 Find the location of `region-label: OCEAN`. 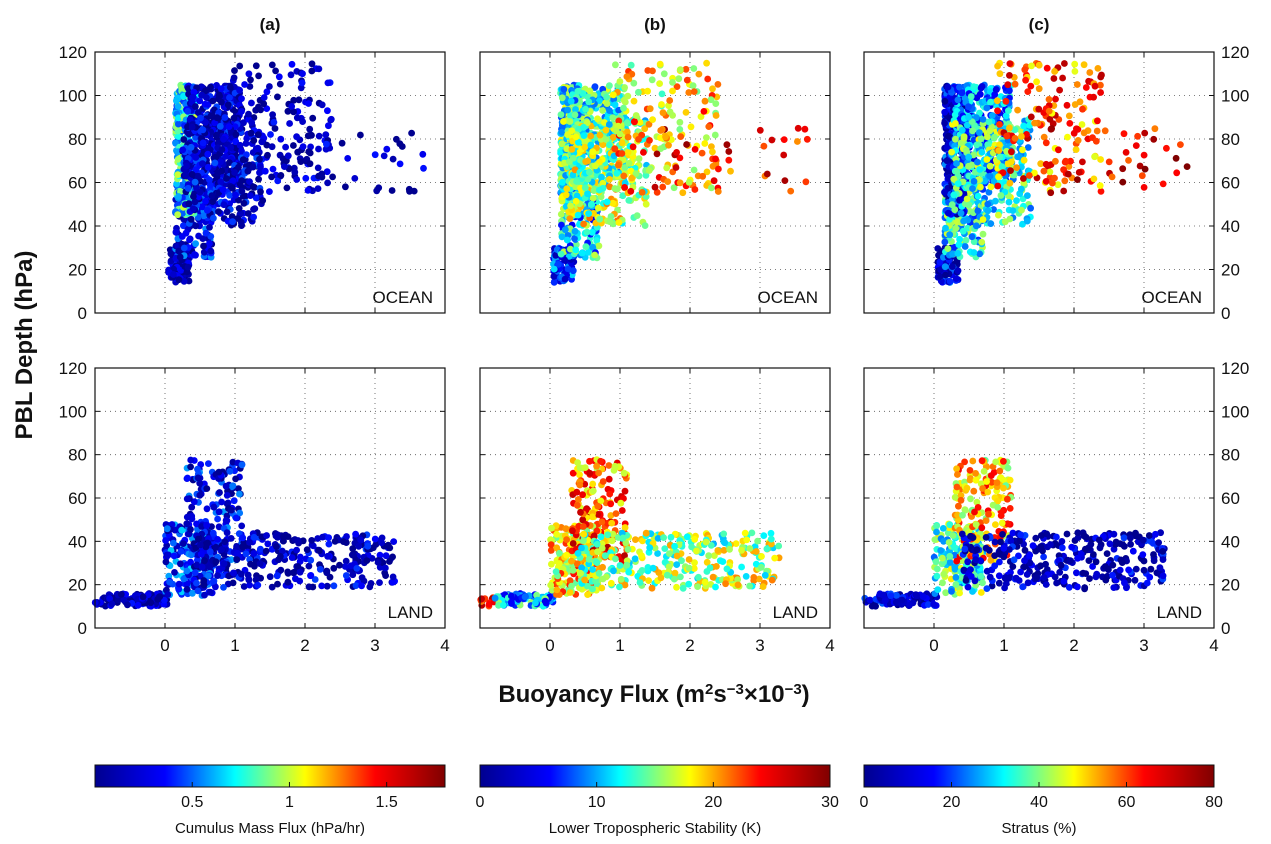

region-label: OCEAN is located at coordinates (788, 297).